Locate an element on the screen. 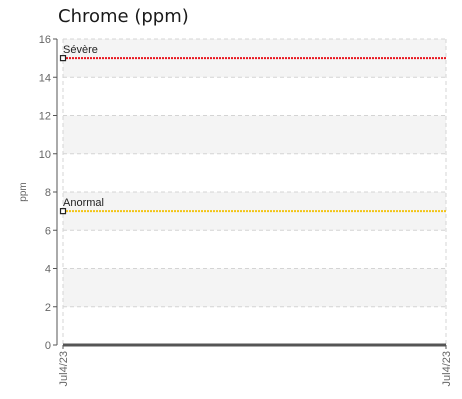 Image resolution: width=462 pixels, height=399 pixels. y-axis-label: ppm is located at coordinates (23, 191).